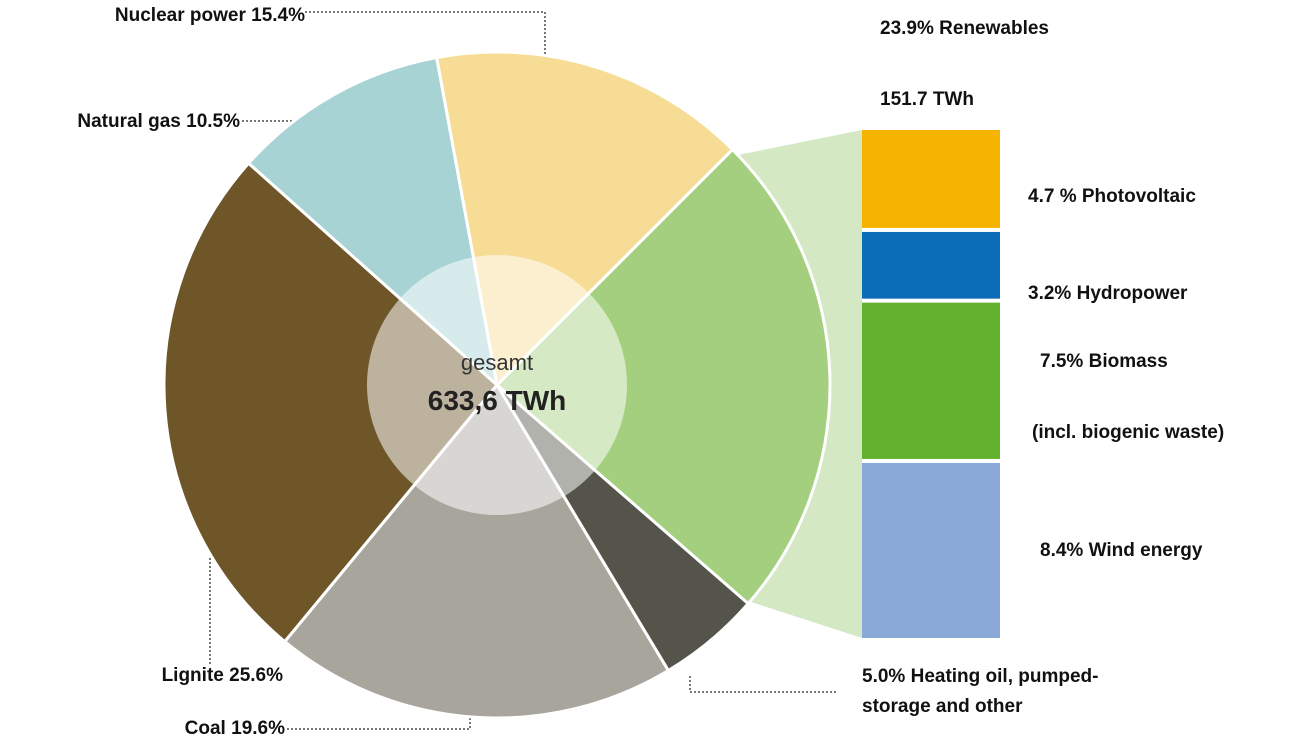 The width and height of the screenshot is (1301, 755). Describe the element at coordinates (1138, 196) in the screenshot. I see `category-name: Photovoltaic` at that location.